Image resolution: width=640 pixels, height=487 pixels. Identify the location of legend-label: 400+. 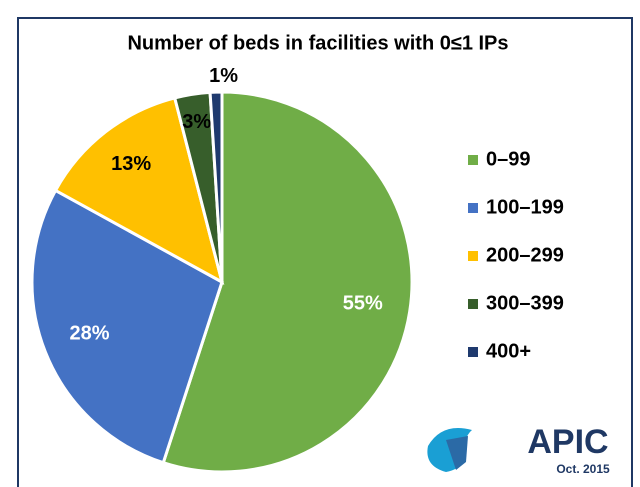
(508, 351).